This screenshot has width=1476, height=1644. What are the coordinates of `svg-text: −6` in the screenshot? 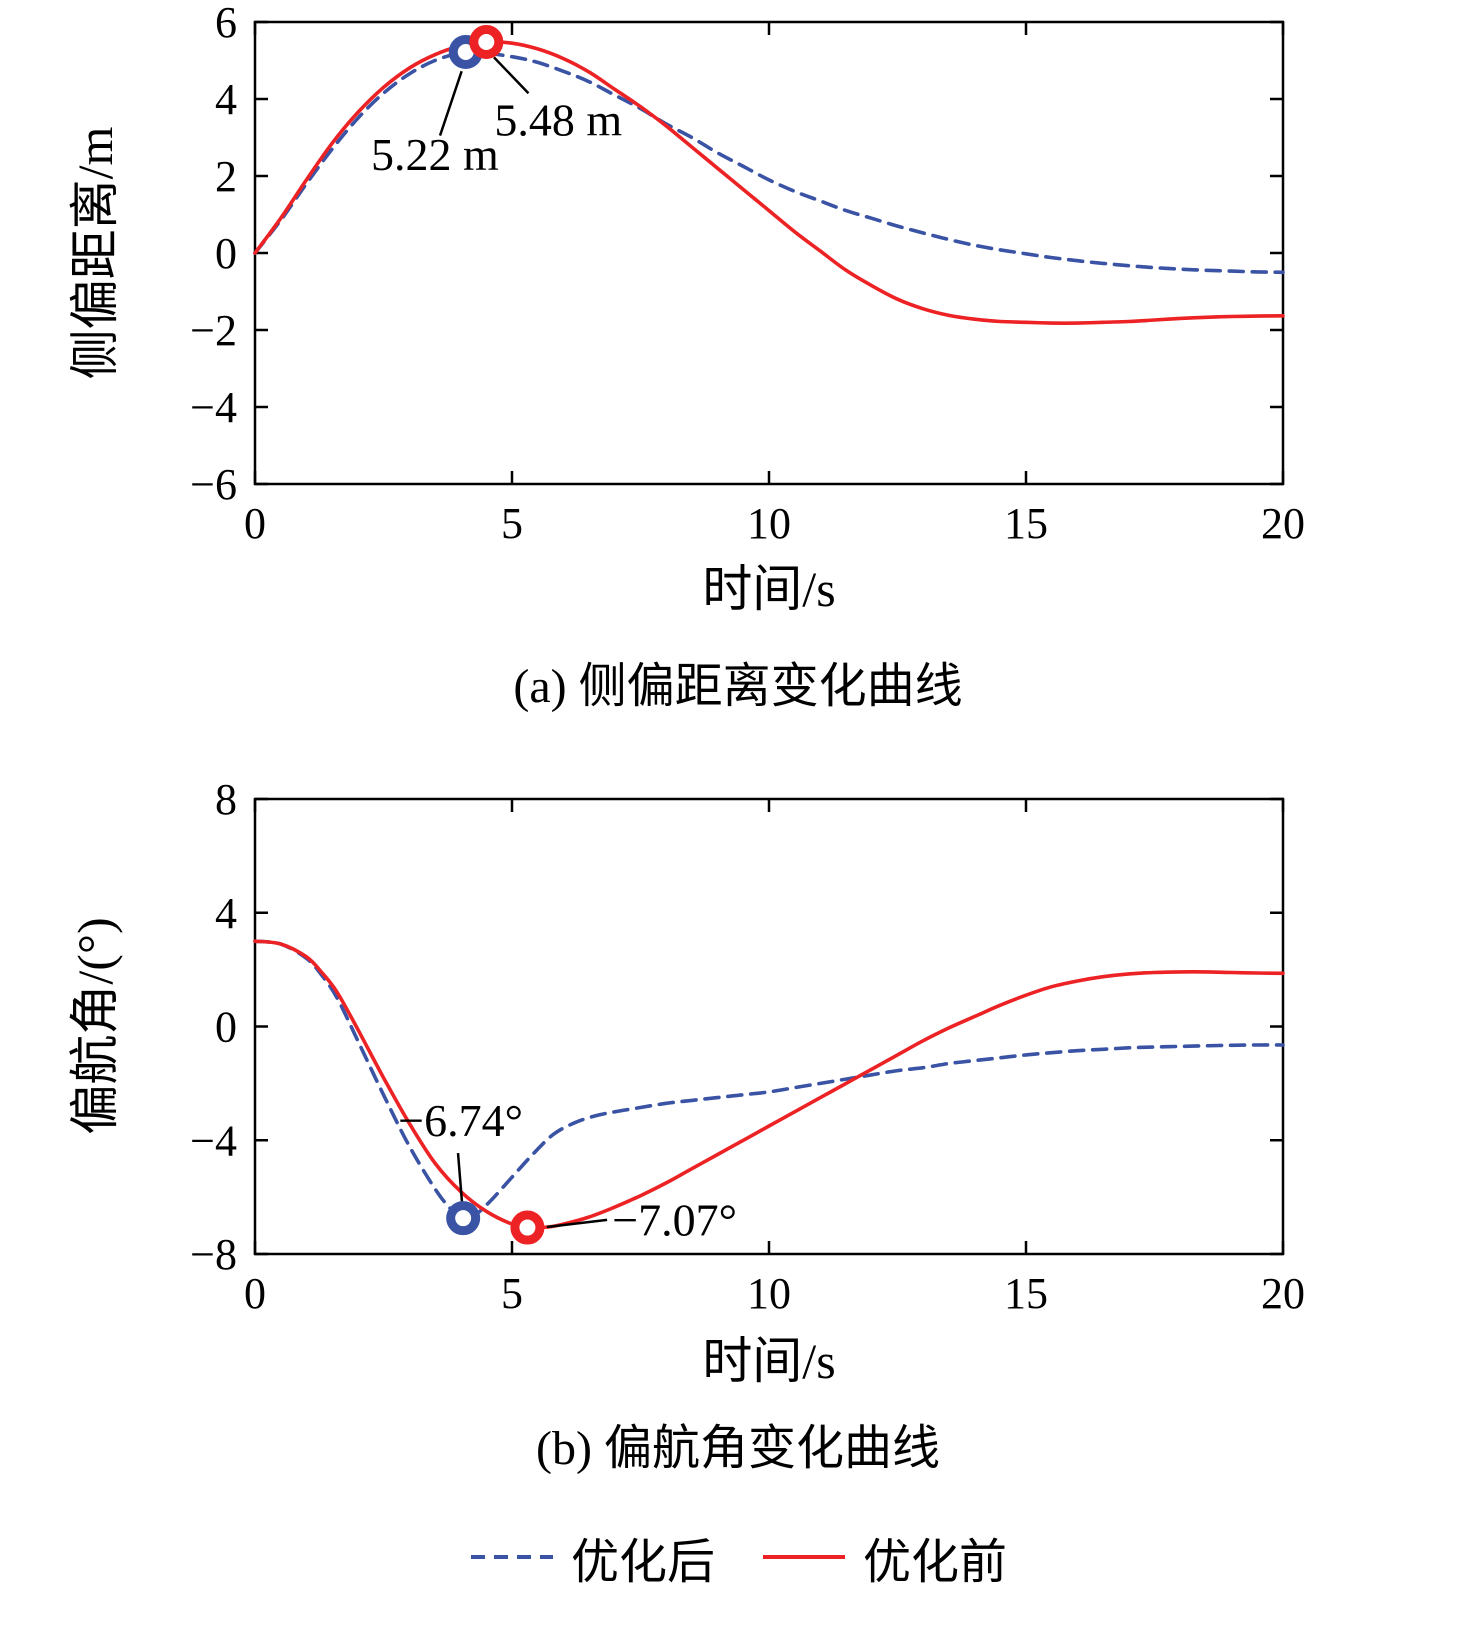 It's located at (213, 484).